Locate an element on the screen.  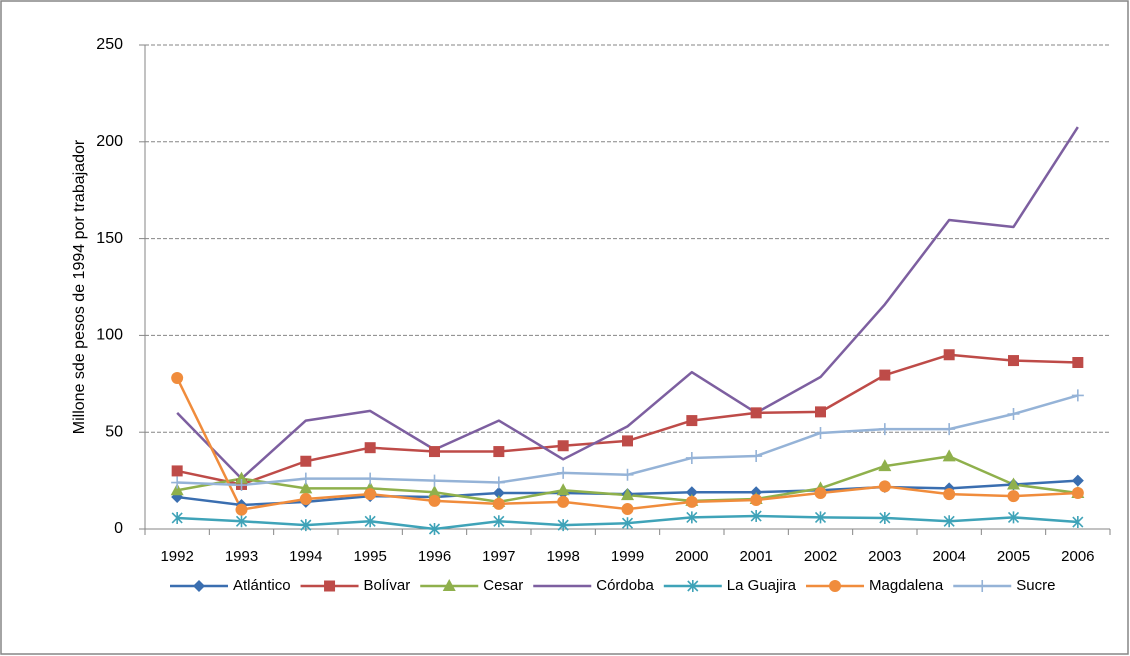
legend-label: Bolívar is located at coordinates (387, 585).